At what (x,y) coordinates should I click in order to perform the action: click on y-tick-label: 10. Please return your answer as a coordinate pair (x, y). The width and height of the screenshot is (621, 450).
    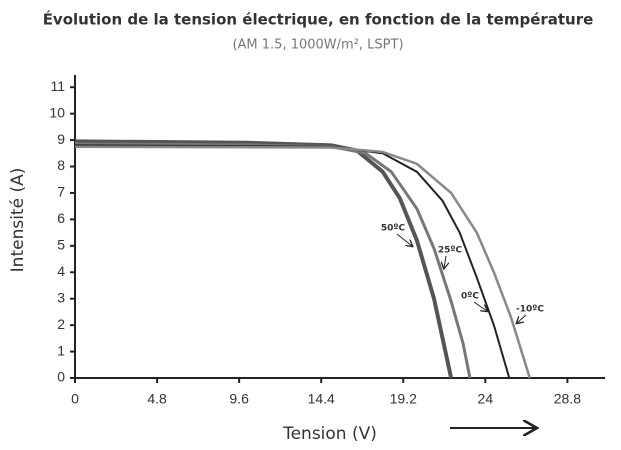
    Looking at the image, I should click on (57, 112).